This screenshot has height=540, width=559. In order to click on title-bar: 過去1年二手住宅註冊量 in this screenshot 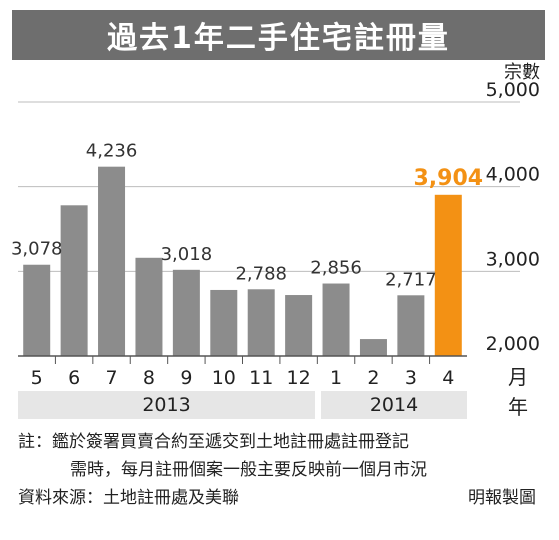, I will do `click(278, 35)`.